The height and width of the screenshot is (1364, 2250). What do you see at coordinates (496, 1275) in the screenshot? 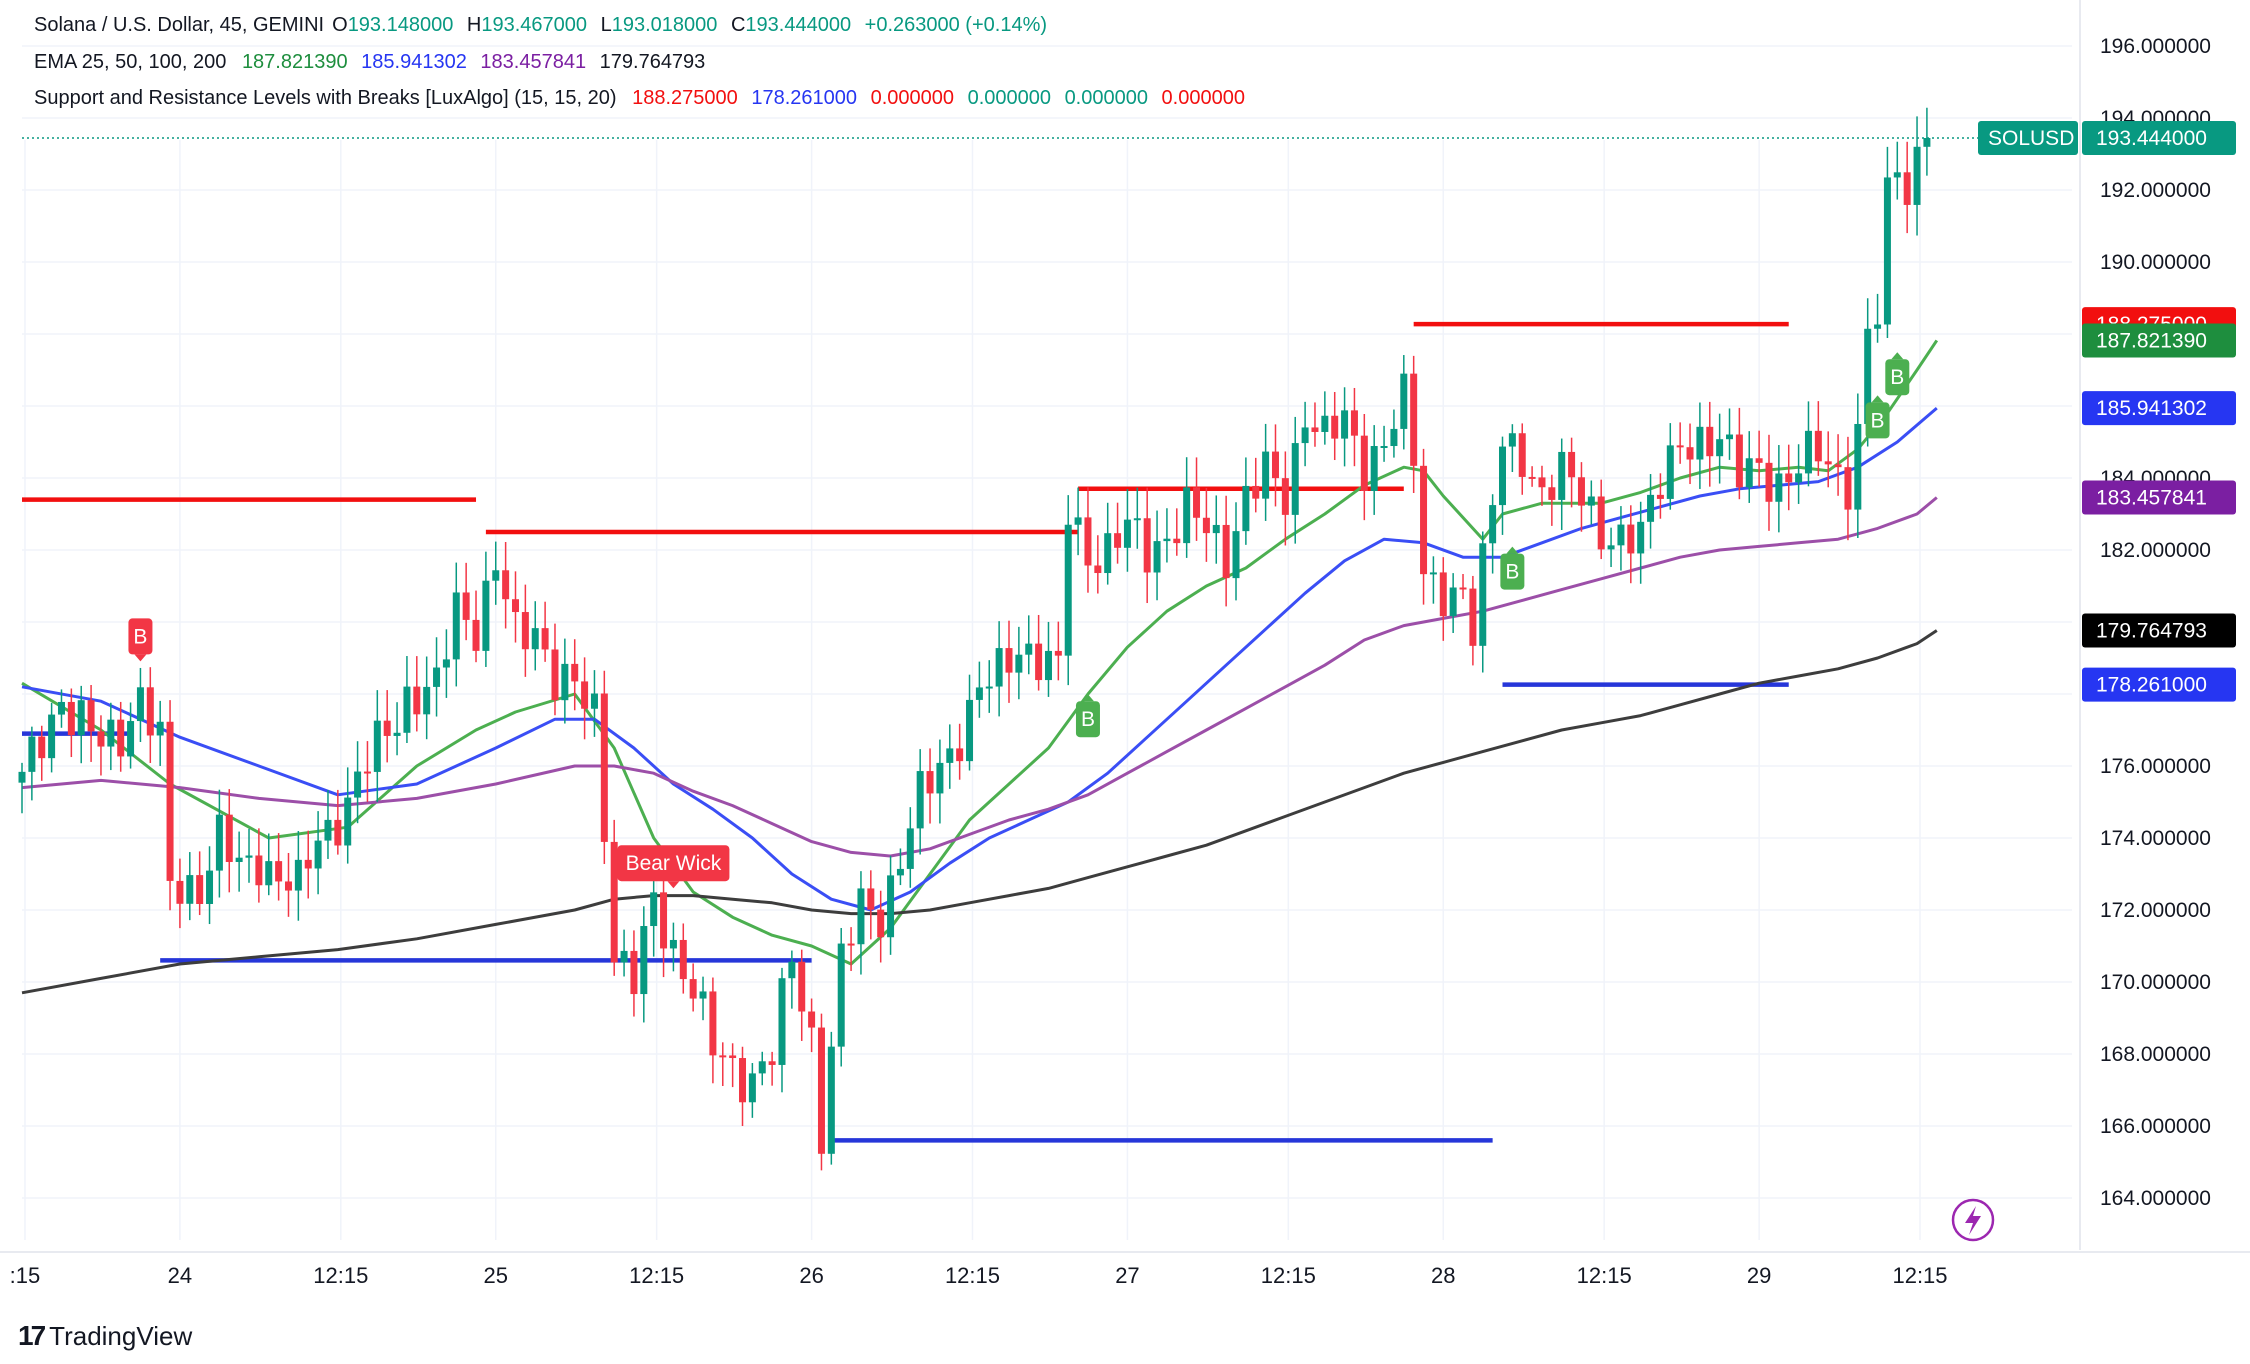
I see `x-tick-label: 25` at bounding box center [496, 1275].